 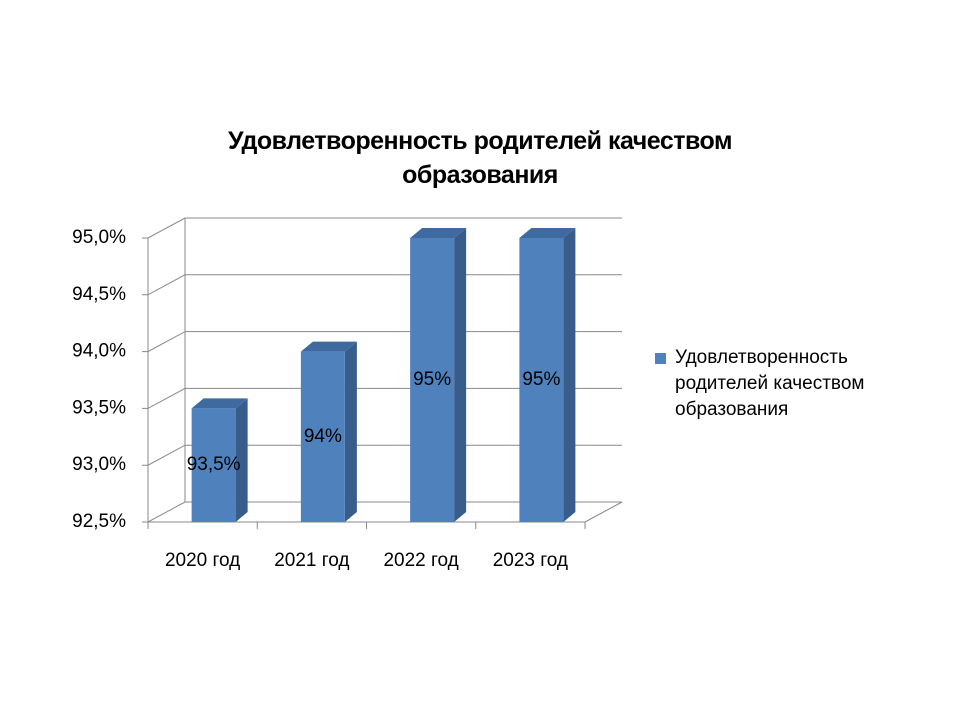 What do you see at coordinates (530, 560) in the screenshot?
I see `x-tick-label: 2023 год` at bounding box center [530, 560].